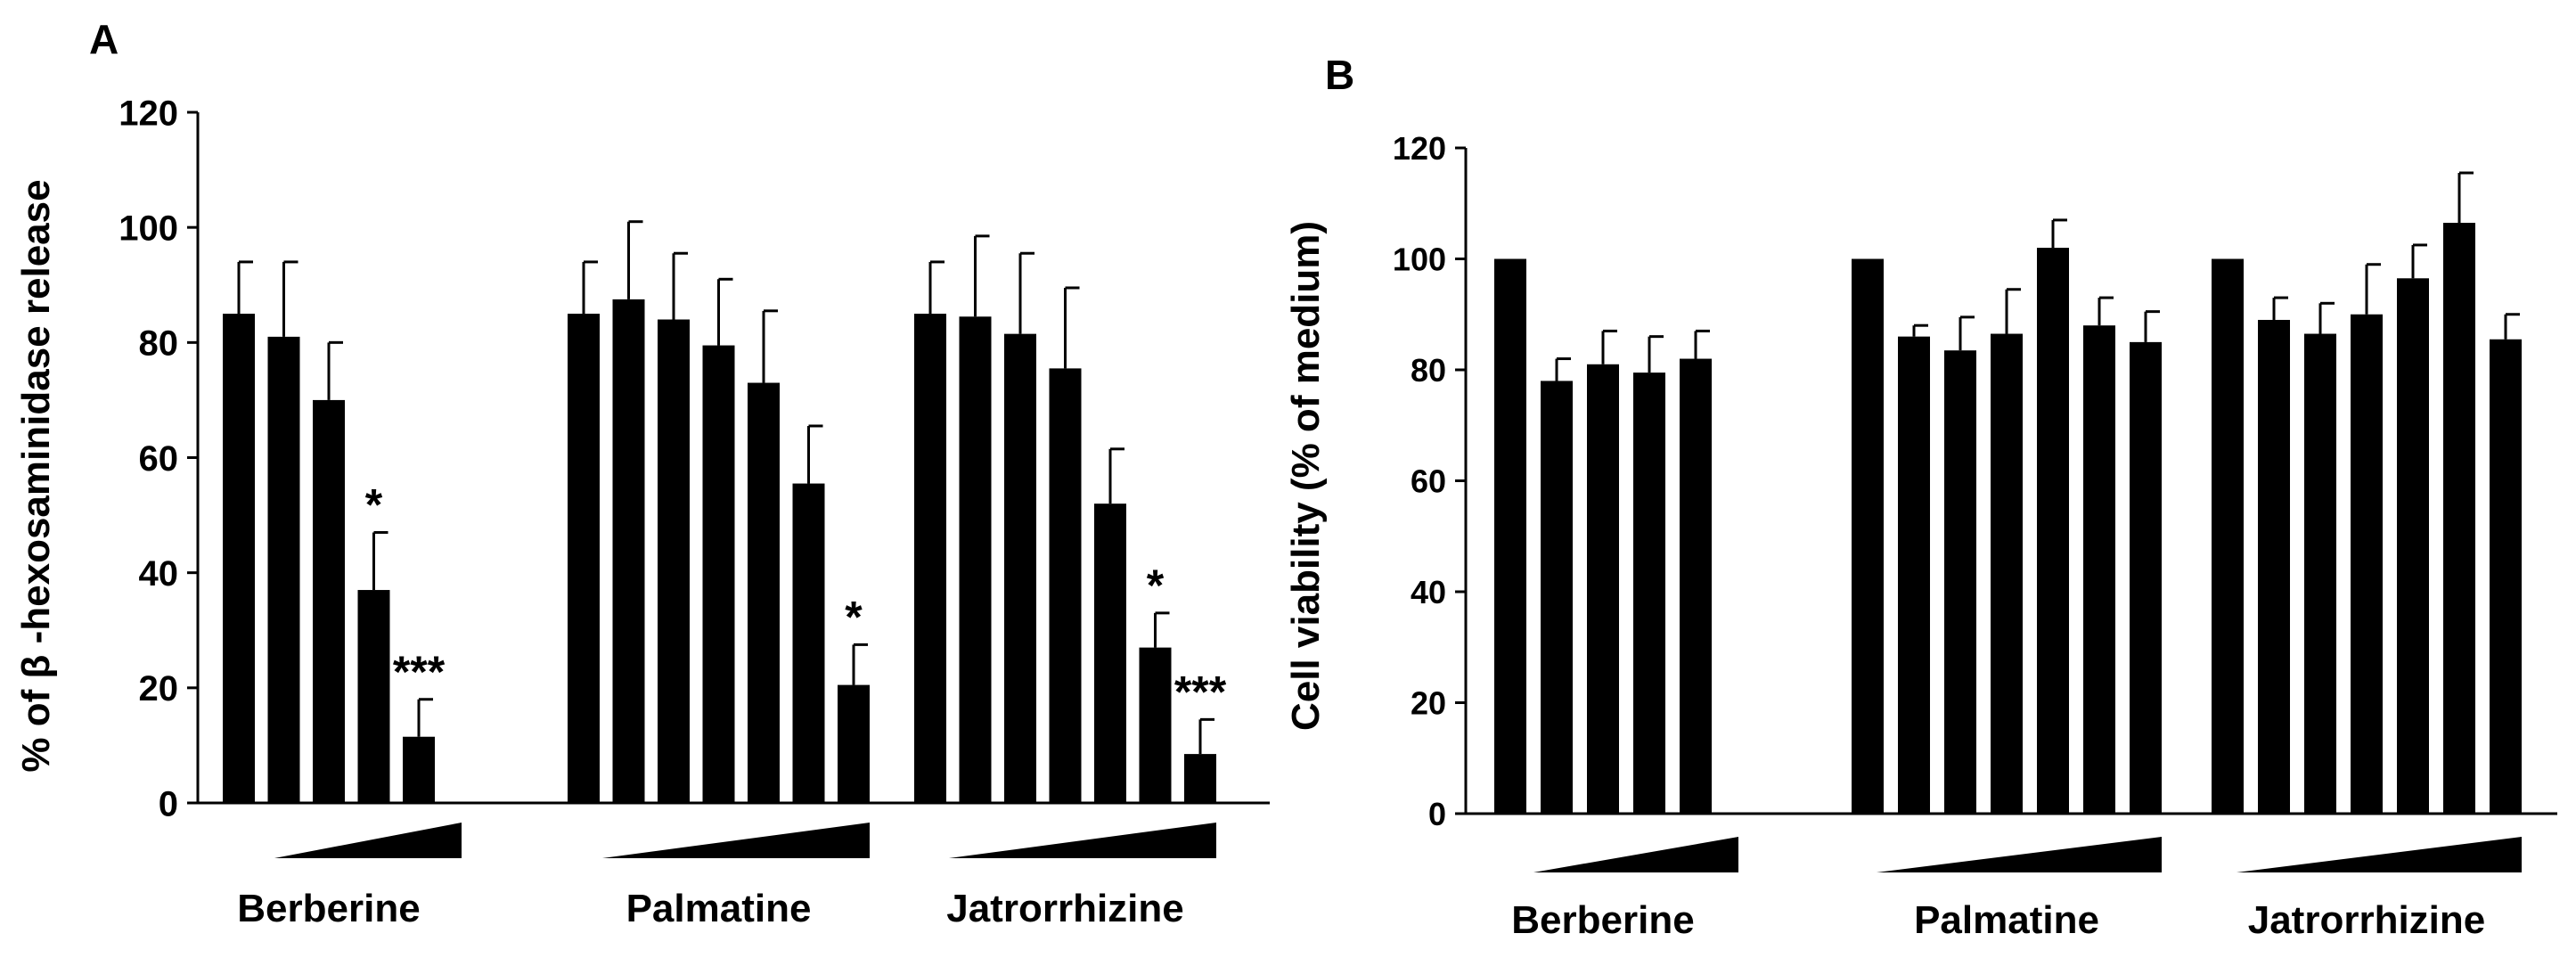 This screenshot has width=2576, height=958. What do you see at coordinates (1339, 75) in the screenshot?
I see `panel-b-label: B` at bounding box center [1339, 75].